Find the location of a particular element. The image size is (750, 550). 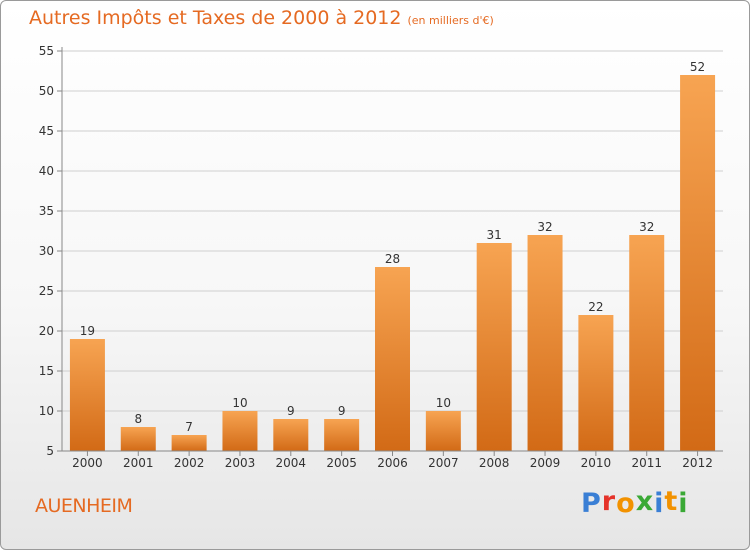

logo-letter: P is located at coordinates (591, 503).